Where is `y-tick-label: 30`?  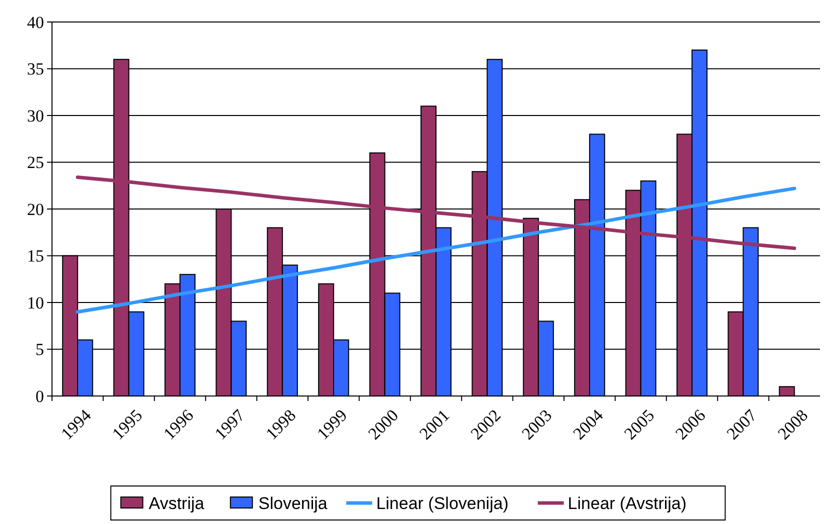 y-tick-label: 30 is located at coordinates (35, 116).